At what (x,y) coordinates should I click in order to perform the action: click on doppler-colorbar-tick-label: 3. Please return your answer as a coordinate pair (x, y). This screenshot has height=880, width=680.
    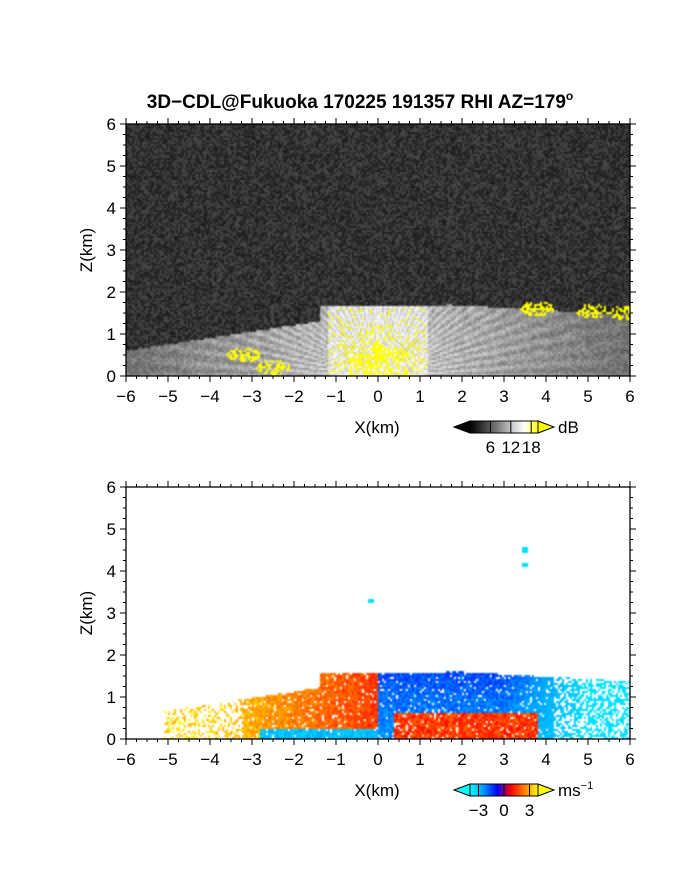
    Looking at the image, I should click on (529, 810).